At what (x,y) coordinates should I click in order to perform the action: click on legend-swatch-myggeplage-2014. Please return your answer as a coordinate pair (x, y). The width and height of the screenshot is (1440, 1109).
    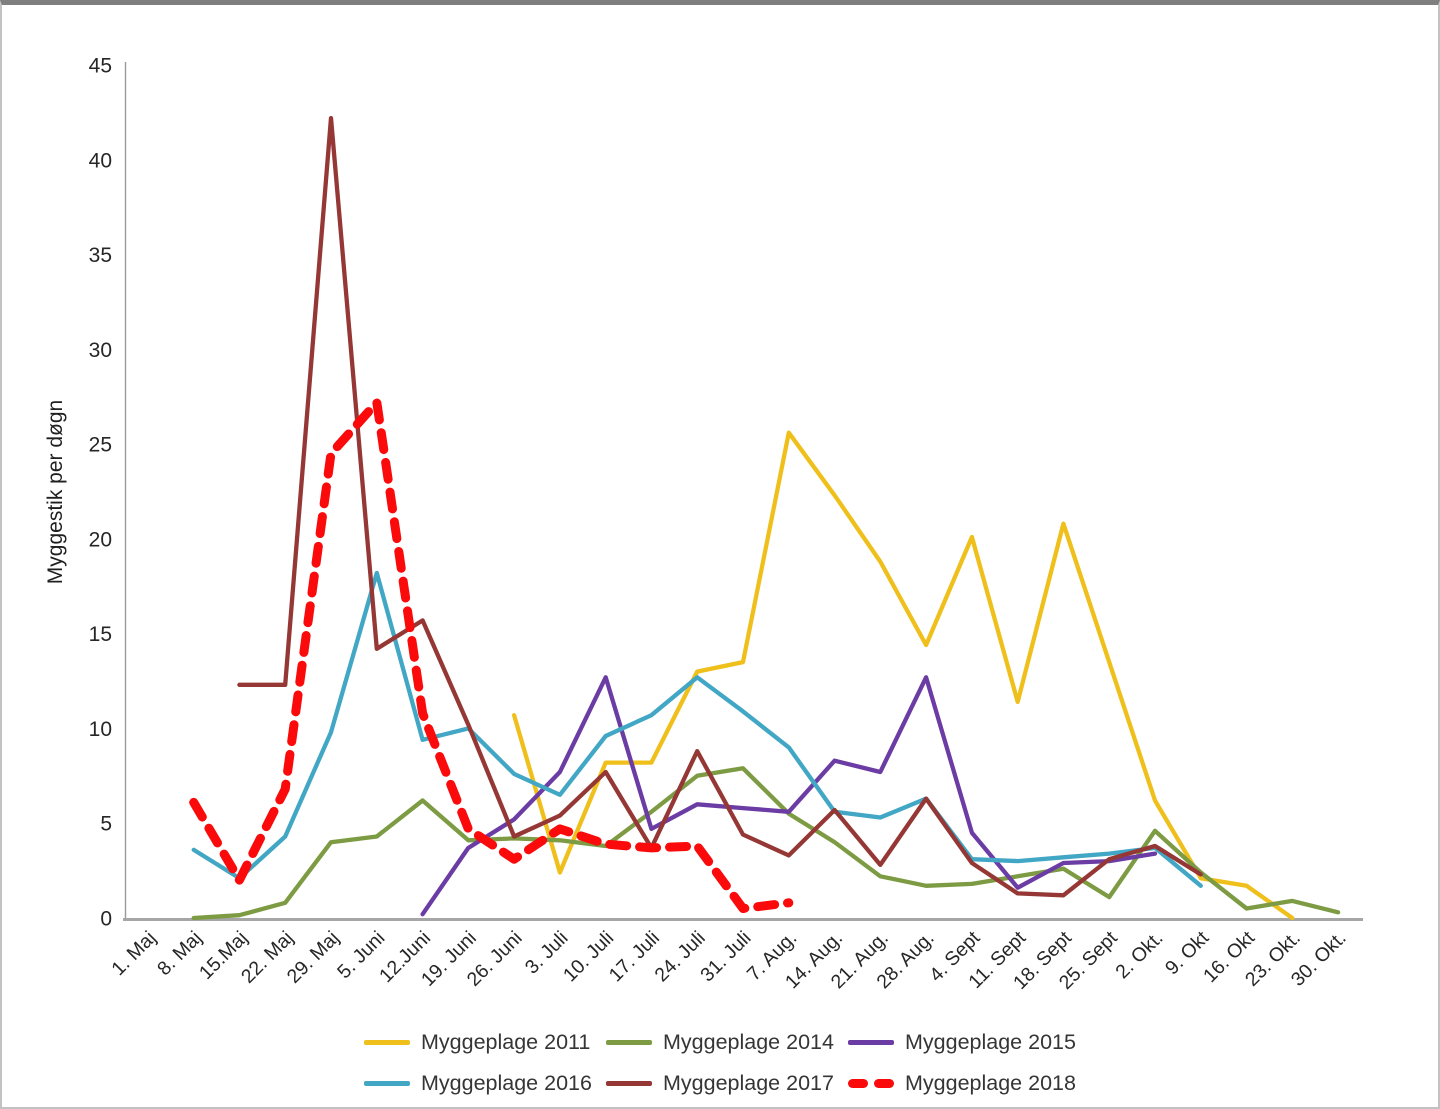
    Looking at the image, I should click on (629, 1042).